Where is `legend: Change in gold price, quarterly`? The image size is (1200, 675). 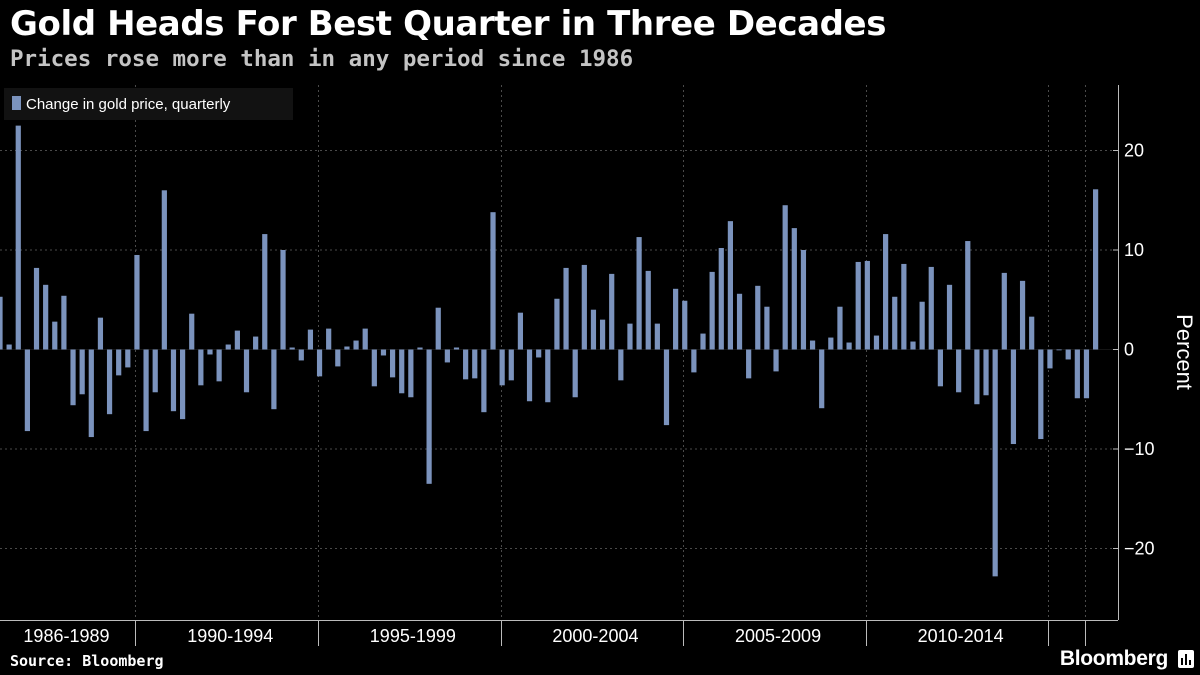 legend: Change in gold price, quarterly is located at coordinates (148, 104).